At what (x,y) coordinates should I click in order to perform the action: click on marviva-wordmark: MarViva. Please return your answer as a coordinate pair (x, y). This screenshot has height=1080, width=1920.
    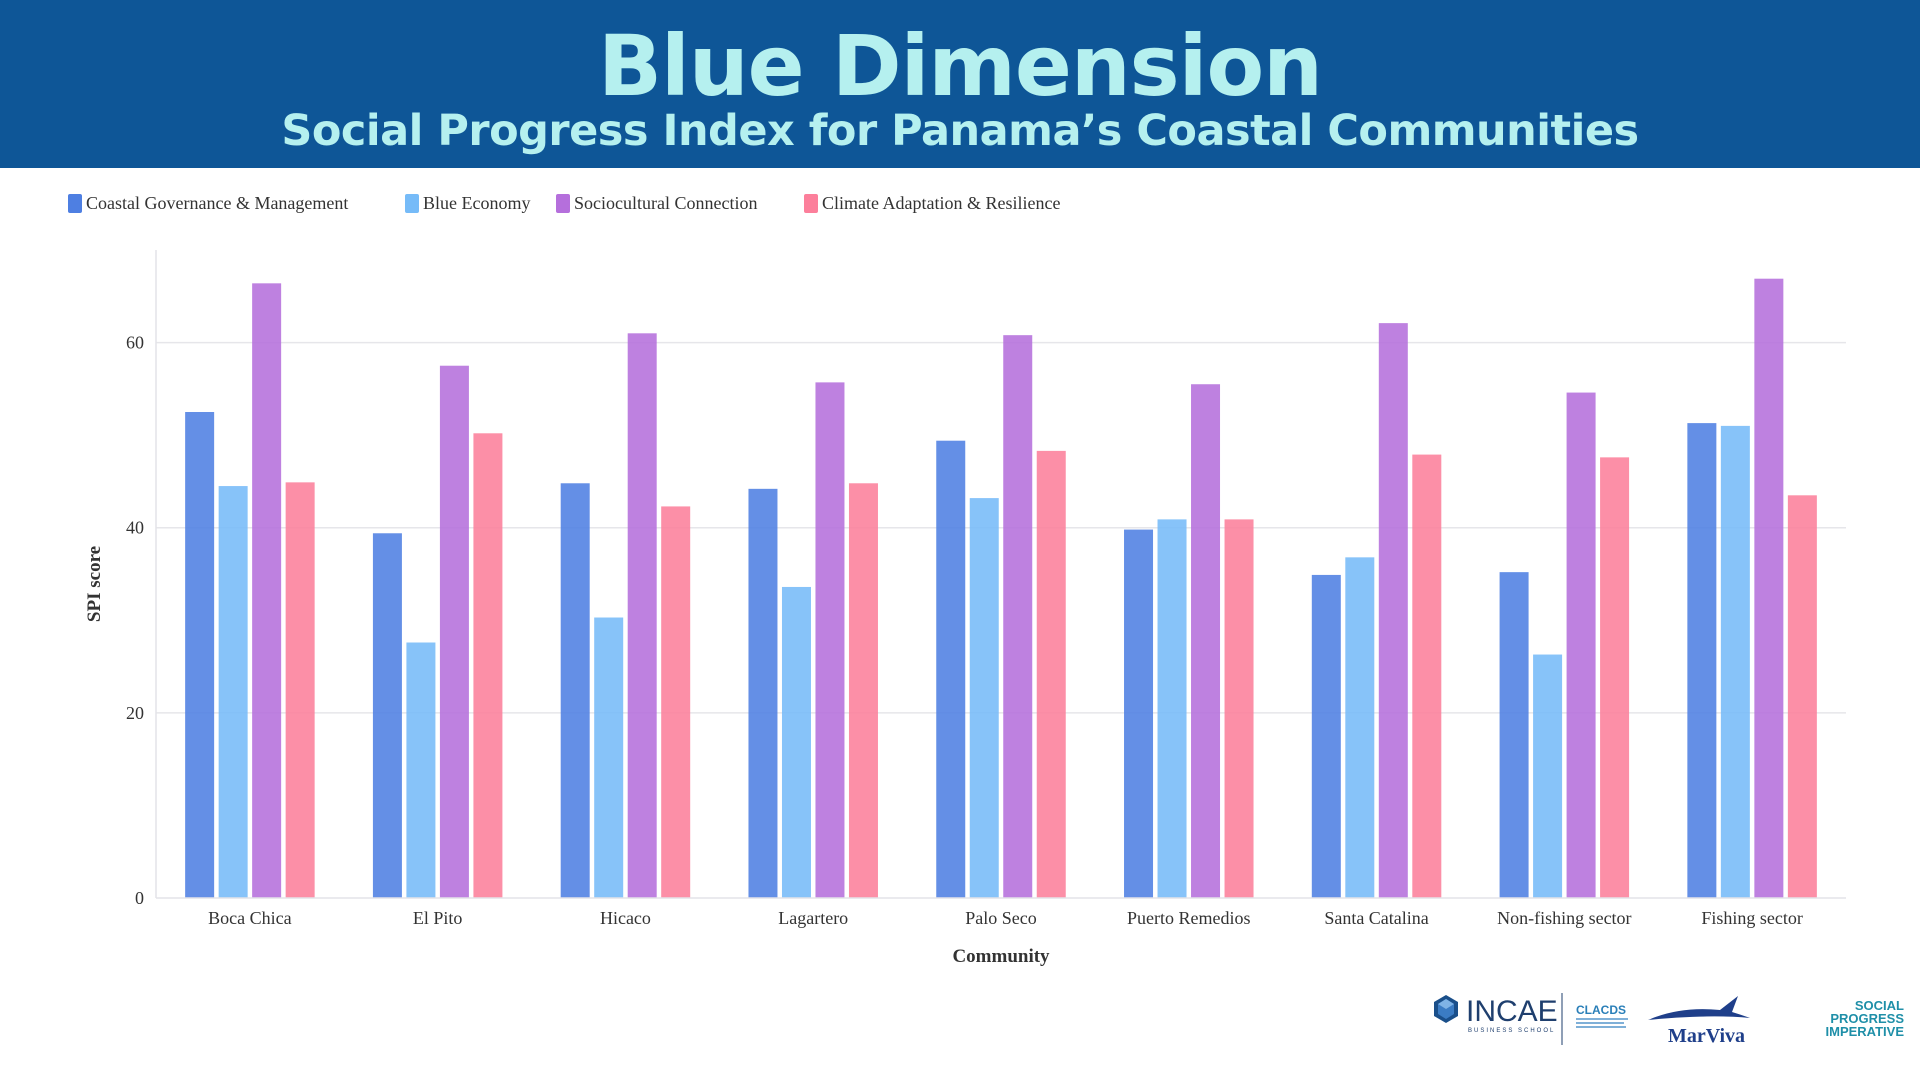
    Looking at the image, I should click on (1706, 1036).